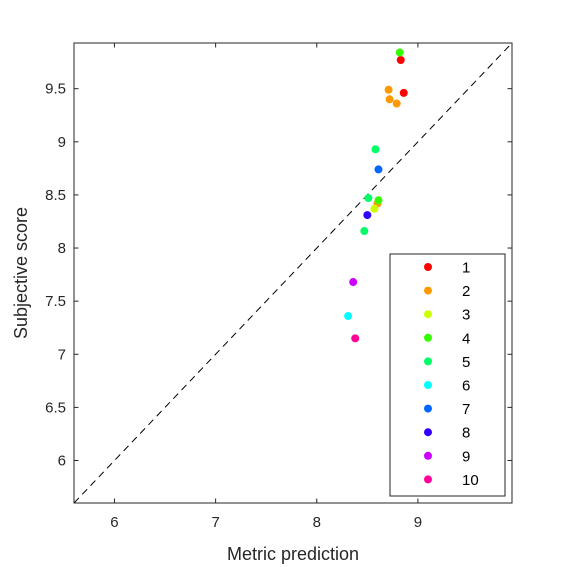 This screenshot has height=567, width=567. I want to click on legend: 1 2 3 4 5 6 7 8 9 10, so click(447, 375).